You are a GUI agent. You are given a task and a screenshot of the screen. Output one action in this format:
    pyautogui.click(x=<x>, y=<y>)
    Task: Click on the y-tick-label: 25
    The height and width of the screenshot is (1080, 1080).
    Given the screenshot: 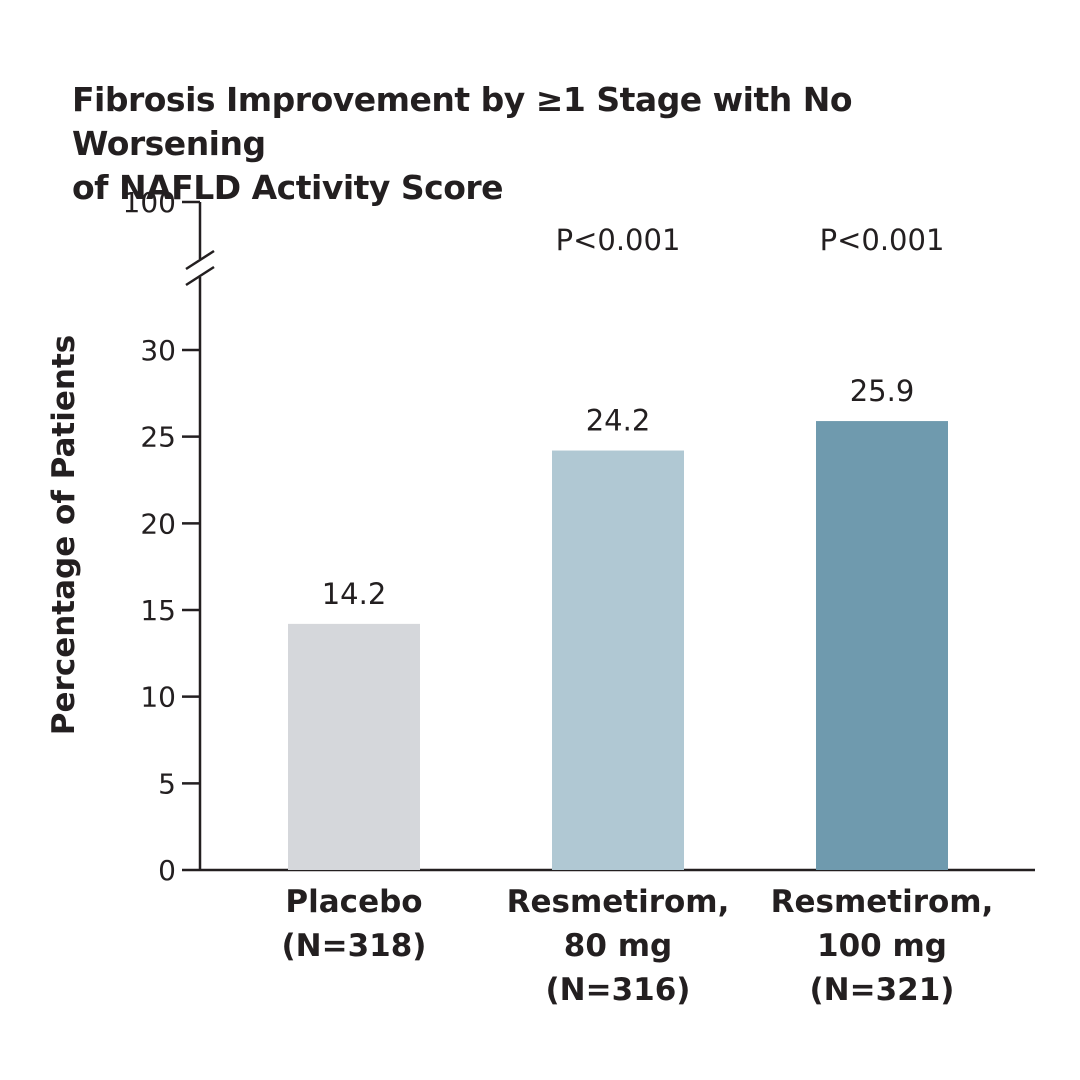 What is the action you would take?
    pyautogui.click(x=158, y=437)
    